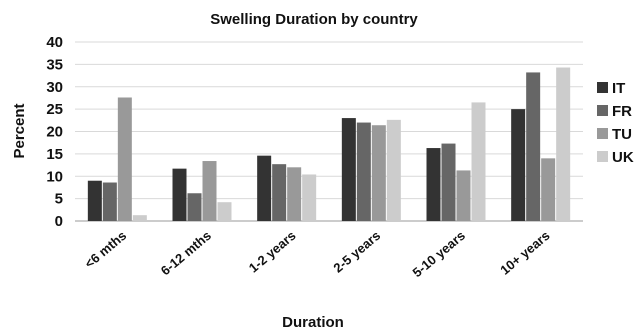 This screenshot has width=643, height=332. I want to click on y-tick-label: 30, so click(54, 87).